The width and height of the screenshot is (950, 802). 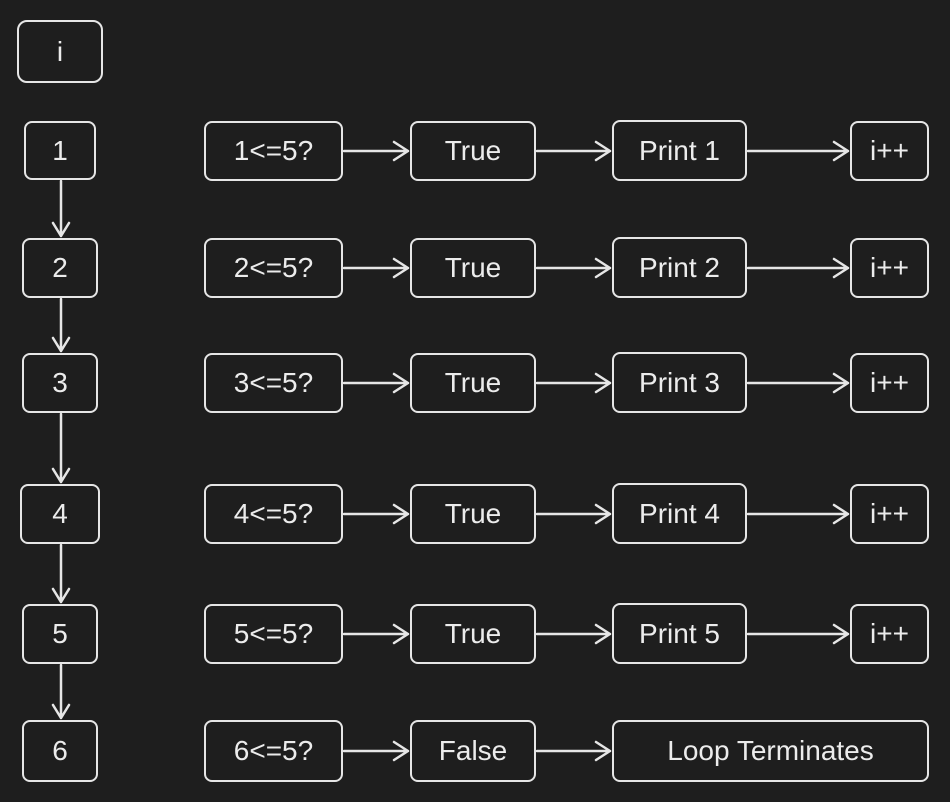 I want to click on i-value-2: 2, so click(x=60, y=268).